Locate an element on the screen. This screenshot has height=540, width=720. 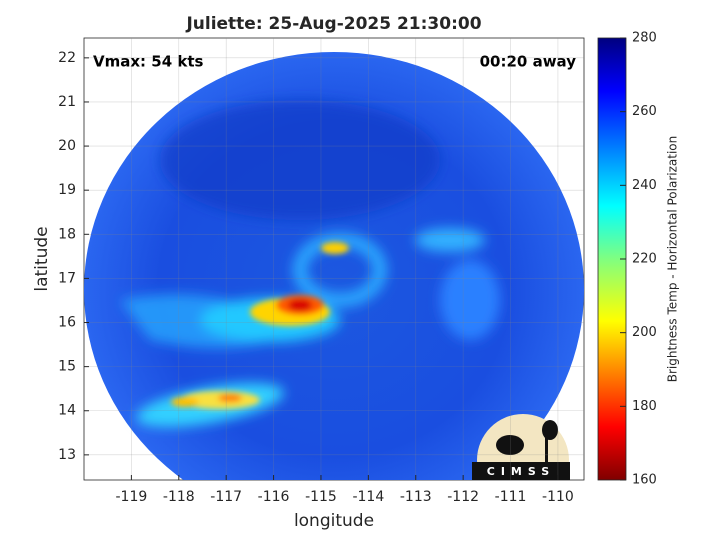
colorbar-tick-label: 280 is located at coordinates (644, 38).